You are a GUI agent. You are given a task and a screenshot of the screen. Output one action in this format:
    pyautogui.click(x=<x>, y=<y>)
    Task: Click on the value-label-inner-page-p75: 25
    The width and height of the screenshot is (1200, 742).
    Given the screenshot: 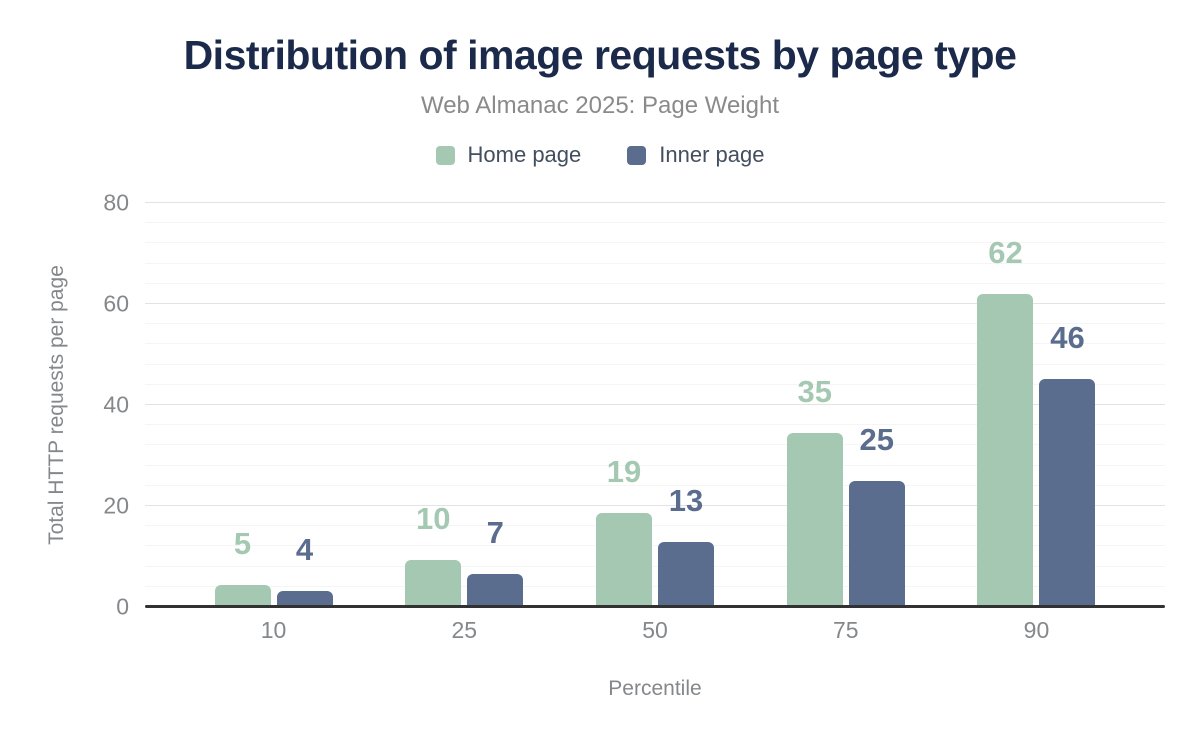 What is the action you would take?
    pyautogui.click(x=876, y=439)
    